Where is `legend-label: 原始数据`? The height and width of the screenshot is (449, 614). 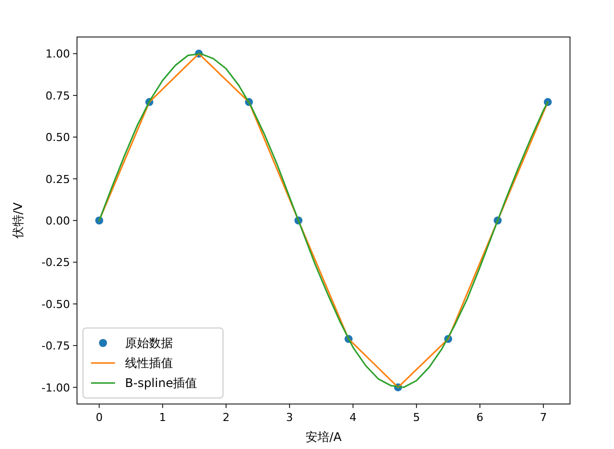 legend-label: 原始数据 is located at coordinates (149, 343).